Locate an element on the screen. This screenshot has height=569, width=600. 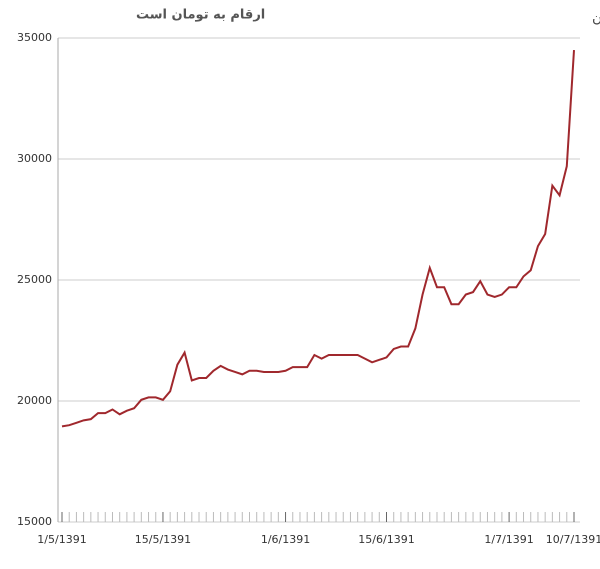
y-tick-label: 35000 is located at coordinates (34, 37).